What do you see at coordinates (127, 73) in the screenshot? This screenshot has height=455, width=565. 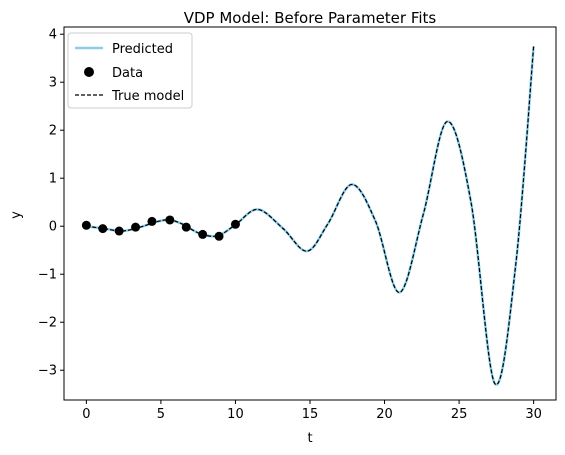 I see `legend-data-label: Data` at bounding box center [127, 73].